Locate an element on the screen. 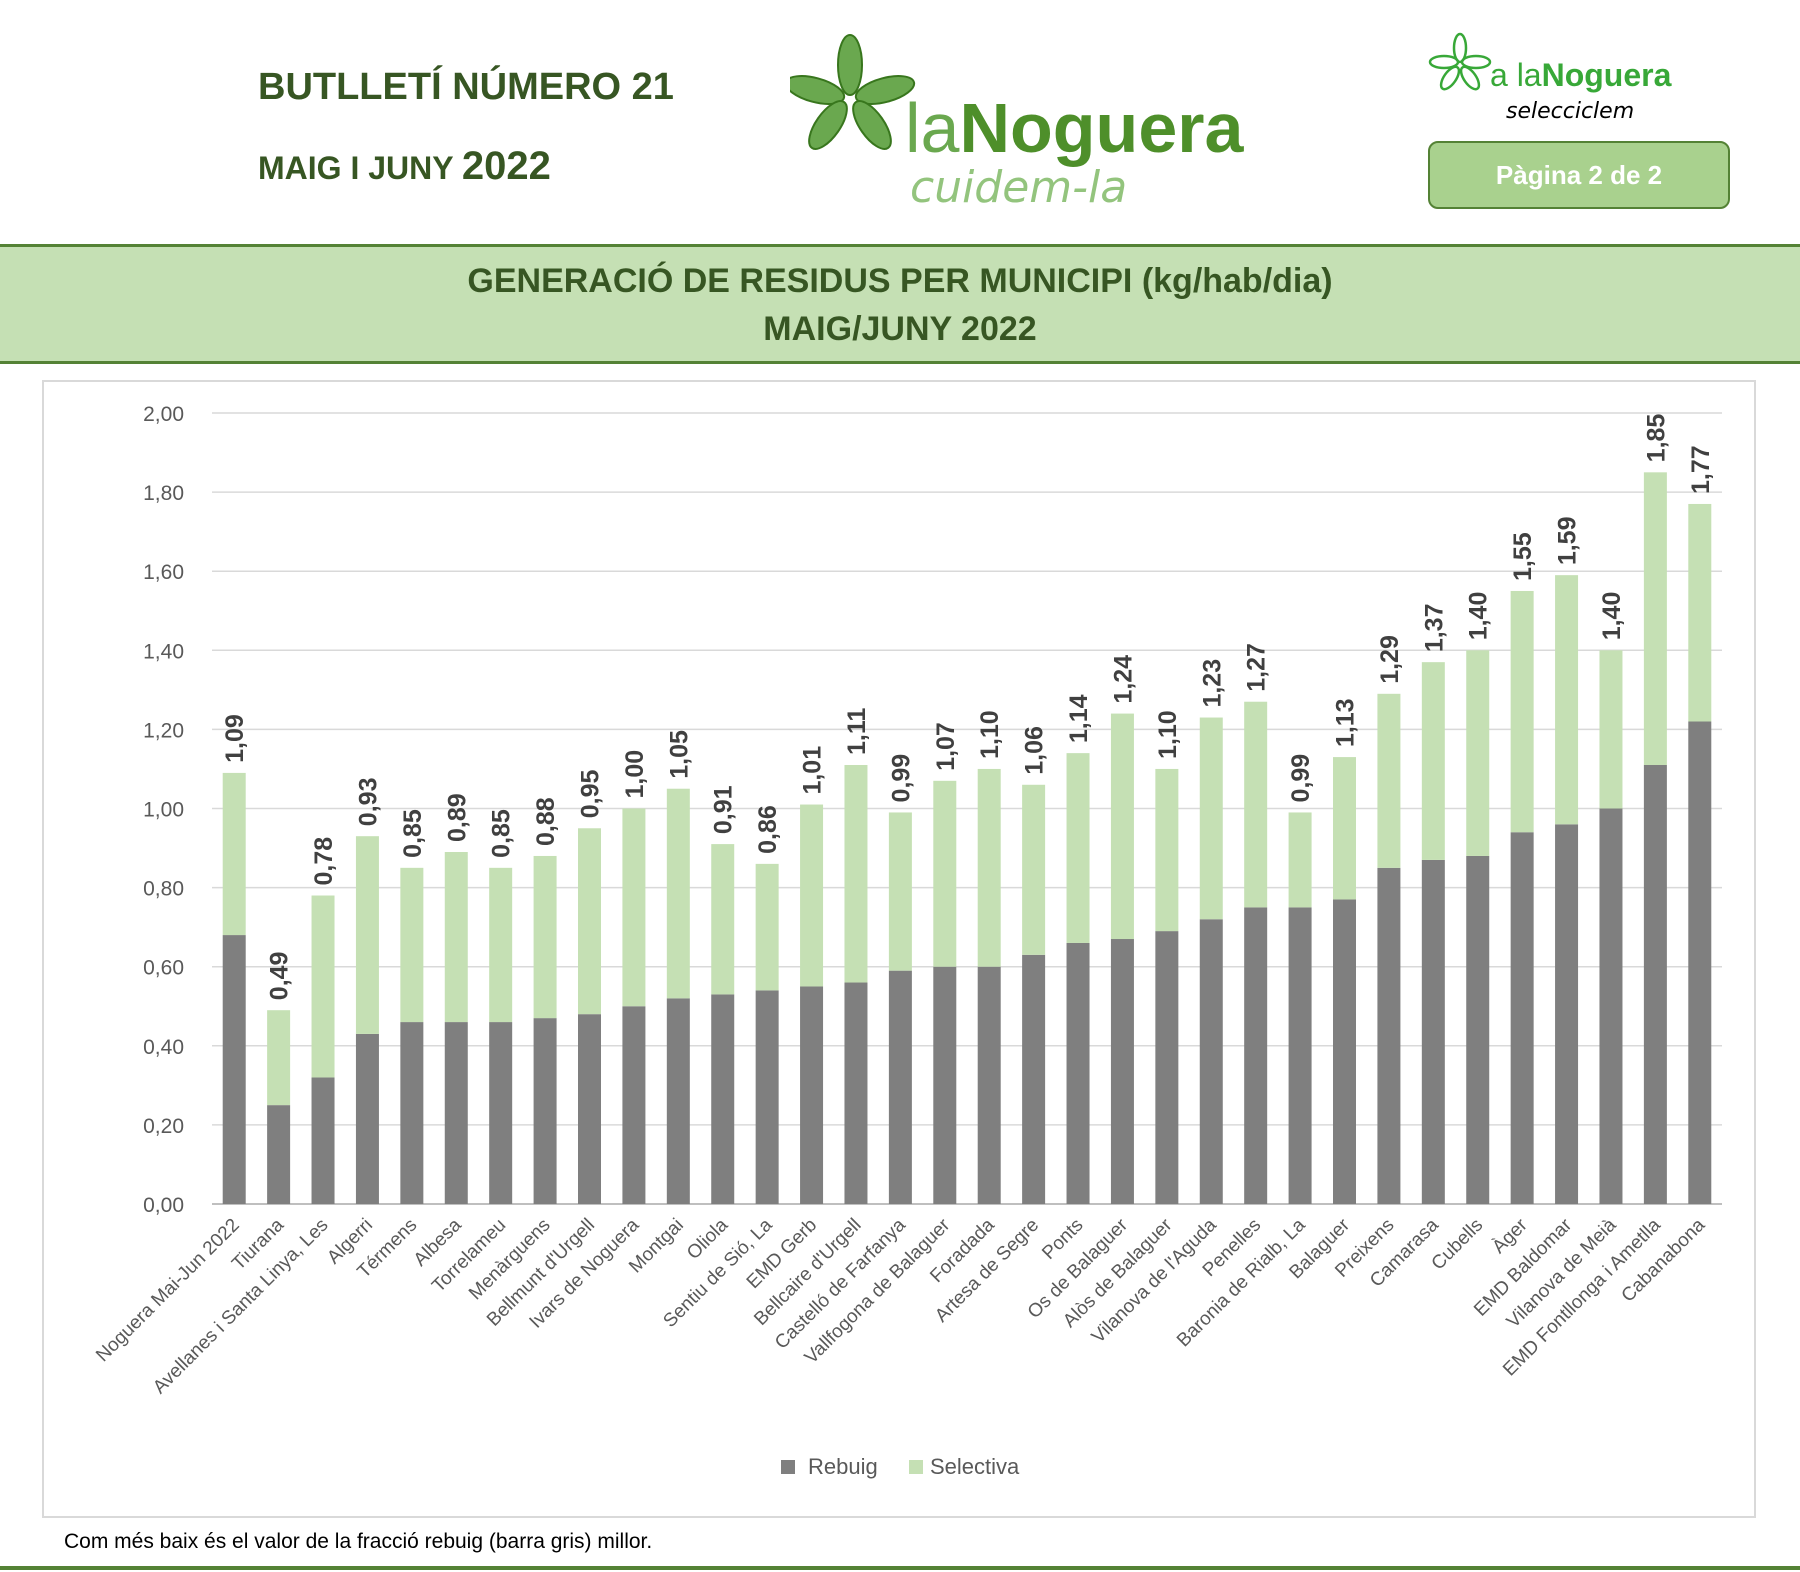 This screenshot has width=1800, height=1572. svg-text: cuidem-la is located at coordinates (1018, 187).